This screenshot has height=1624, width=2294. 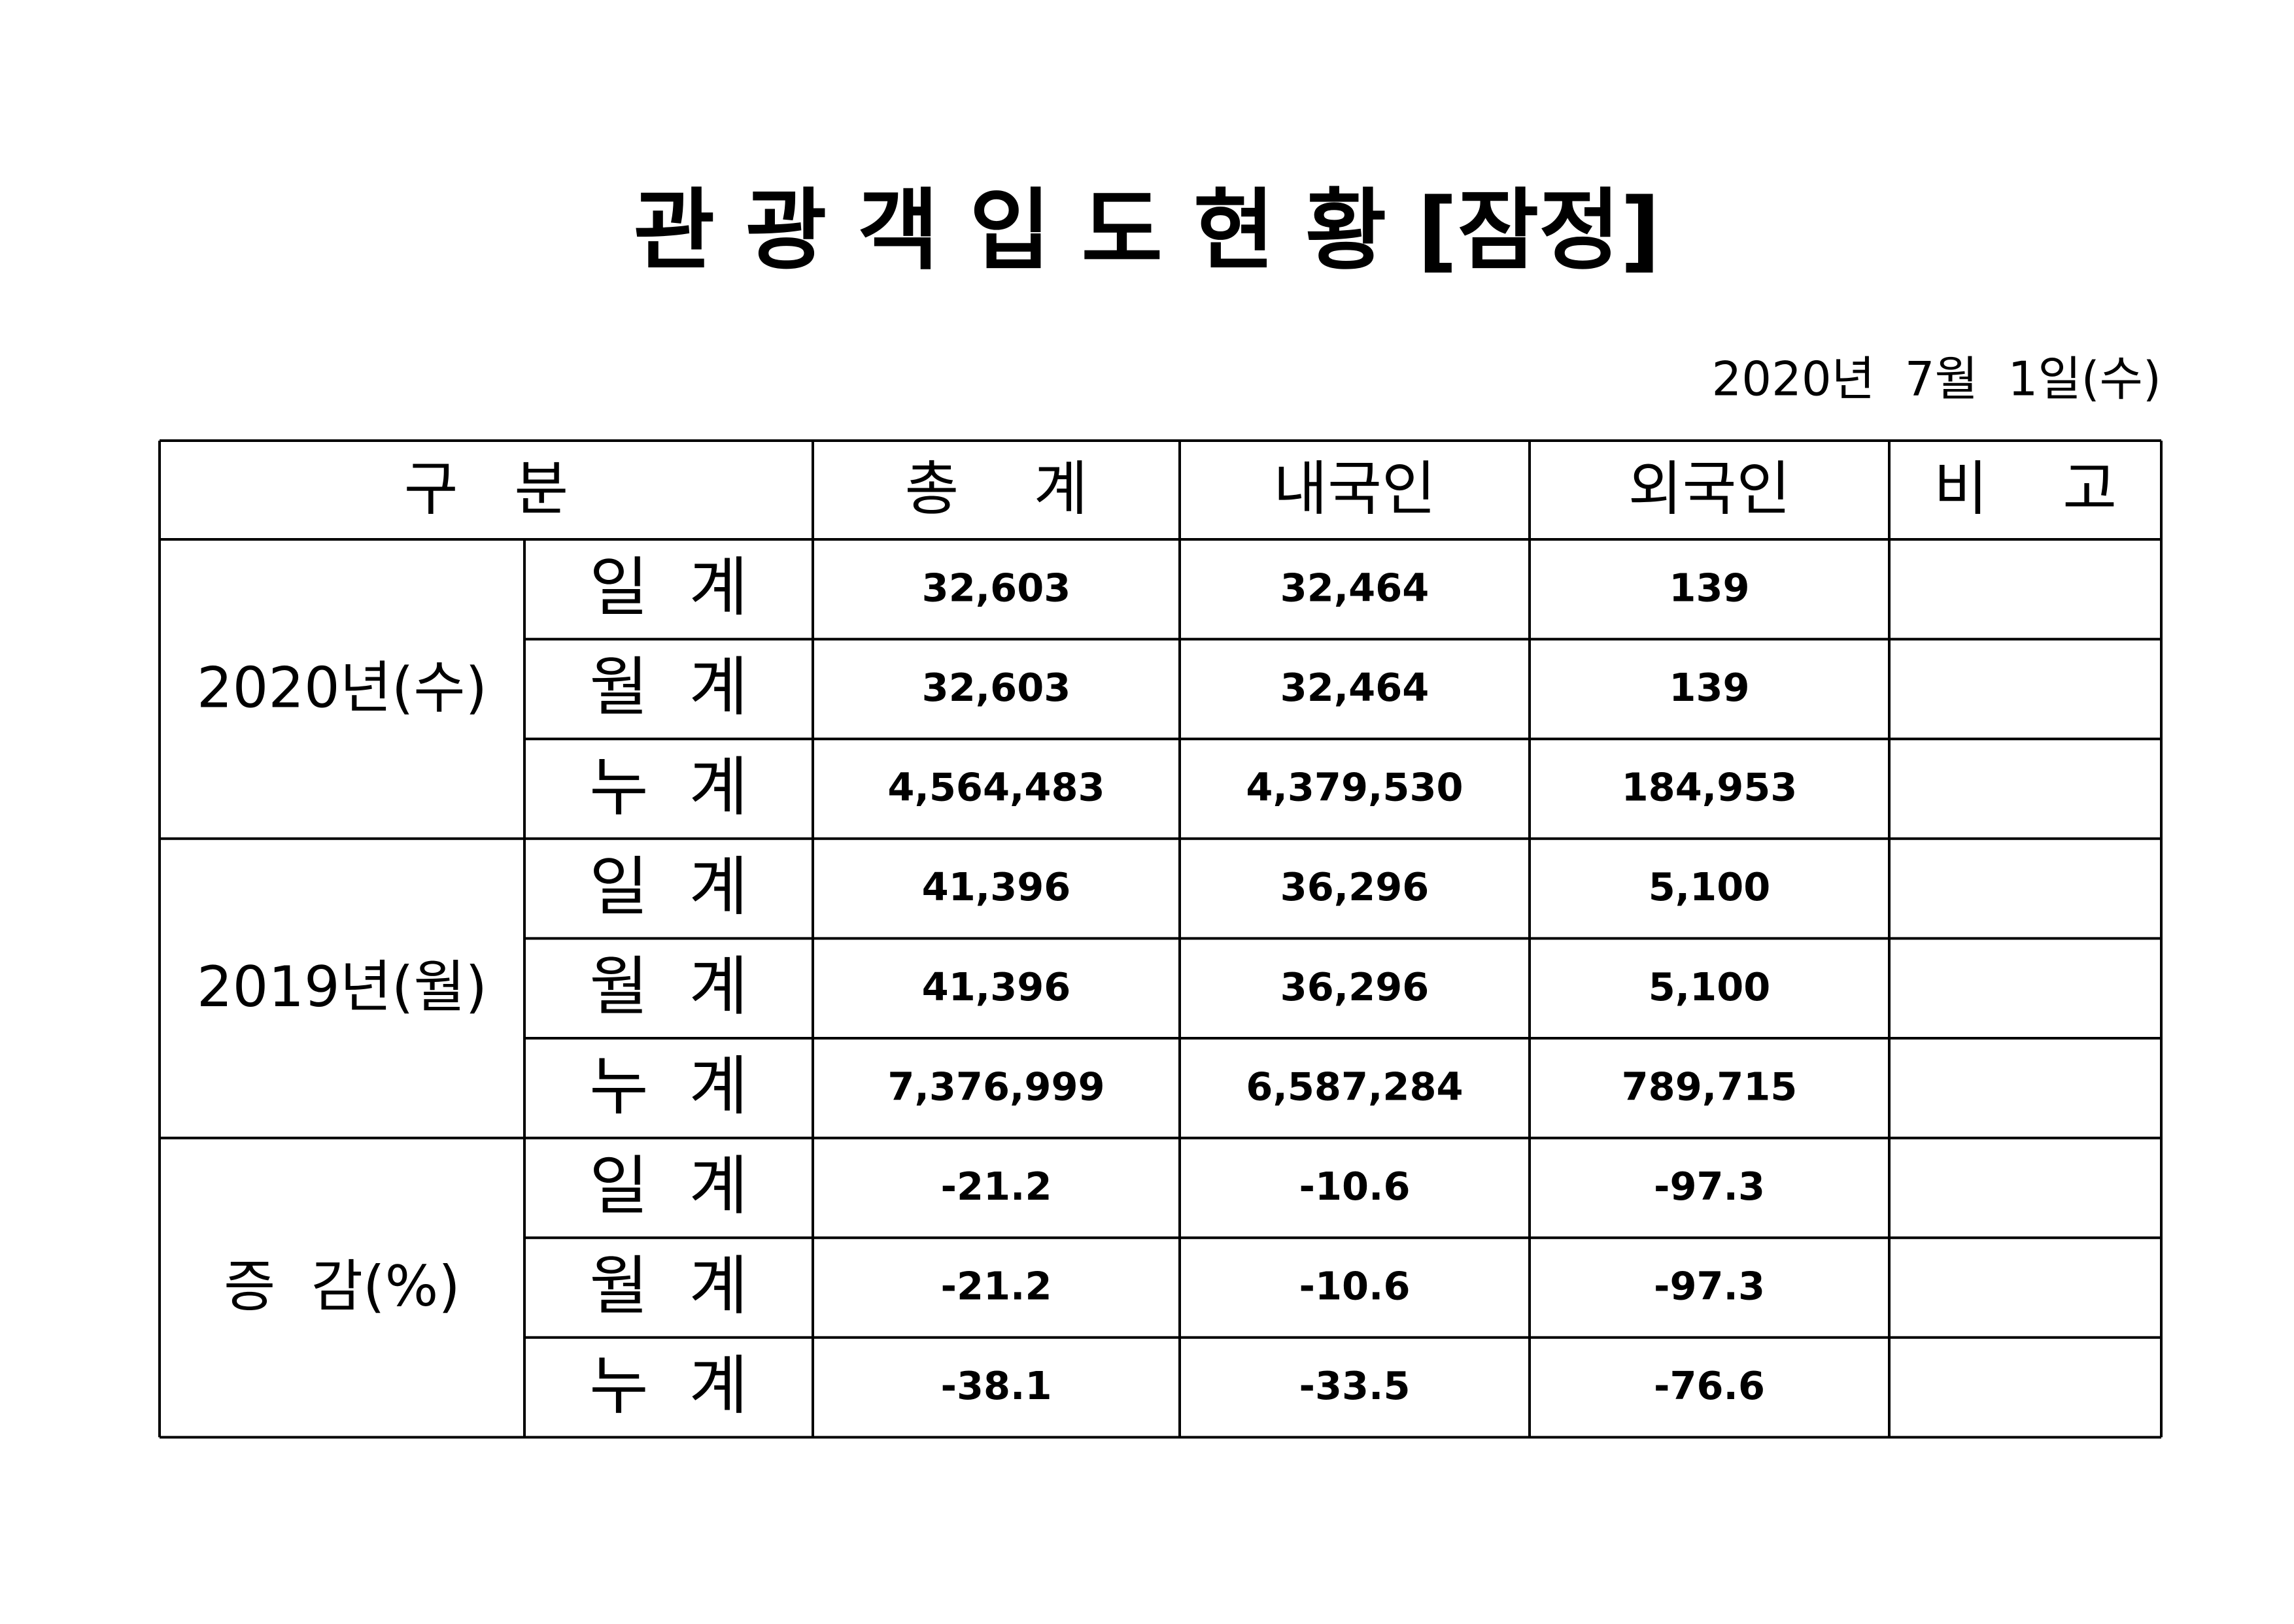 I want to click on cell-value: 4,379,530, so click(x=1354, y=788).